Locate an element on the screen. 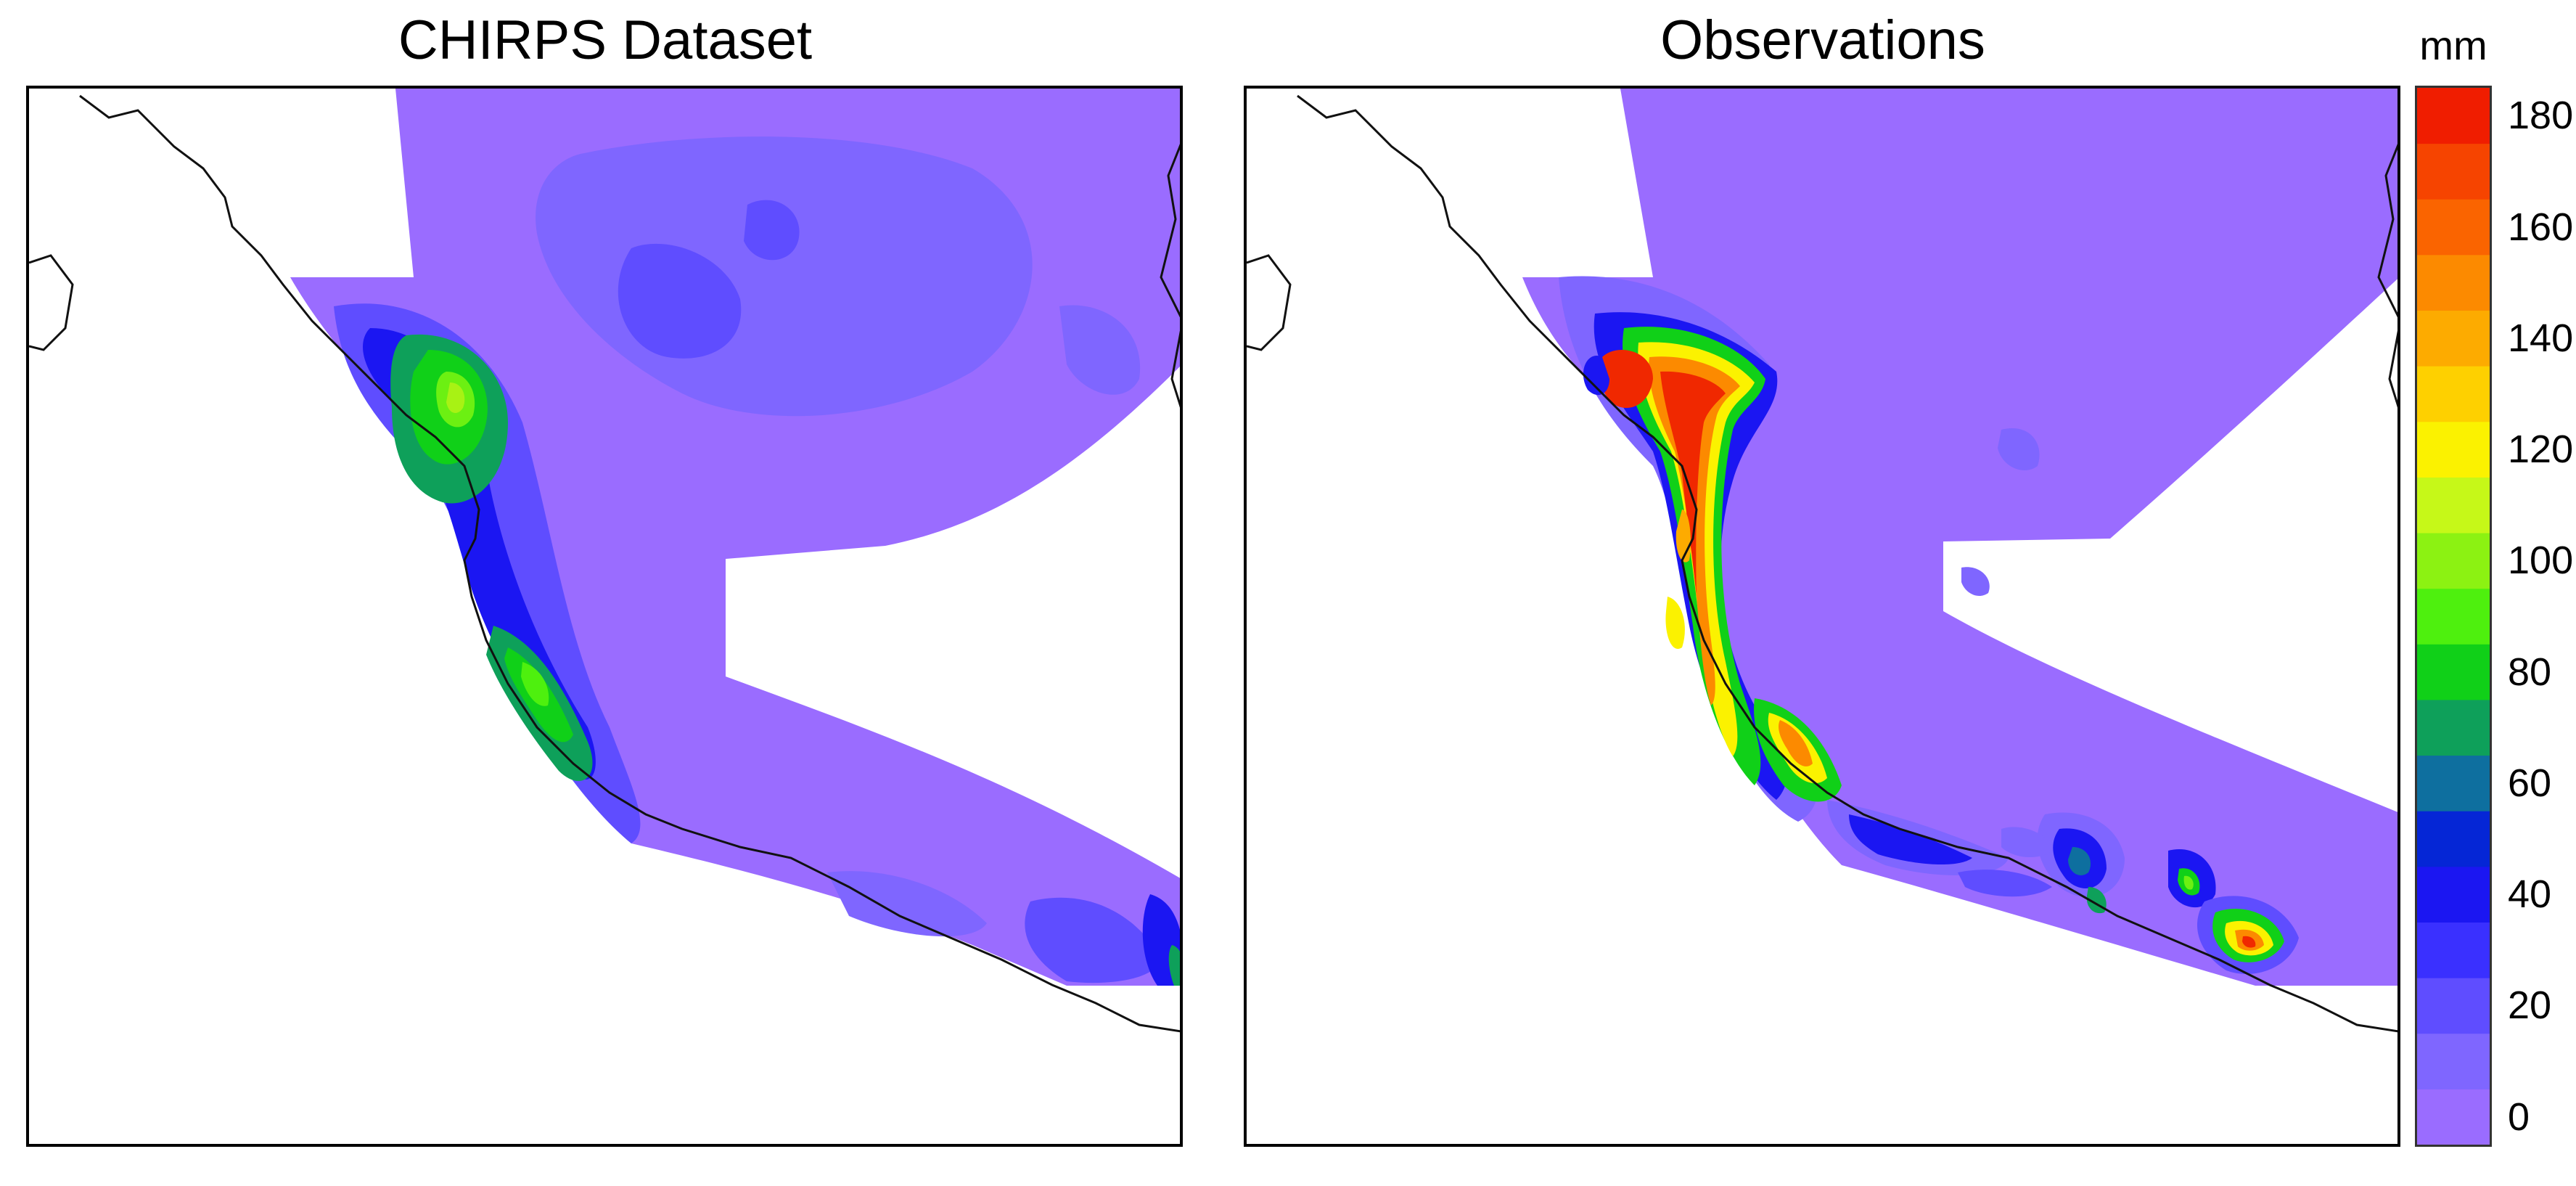 The height and width of the screenshot is (1186, 2576). colorbar is located at coordinates (2453, 616).